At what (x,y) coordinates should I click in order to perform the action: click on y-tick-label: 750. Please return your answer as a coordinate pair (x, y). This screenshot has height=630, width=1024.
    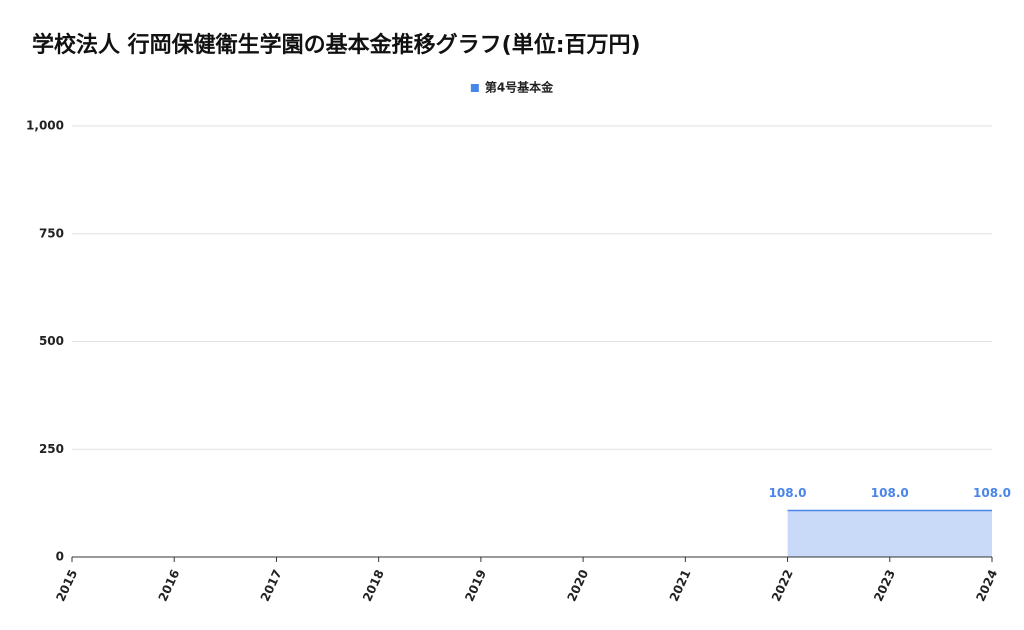
    Looking at the image, I should click on (51, 233).